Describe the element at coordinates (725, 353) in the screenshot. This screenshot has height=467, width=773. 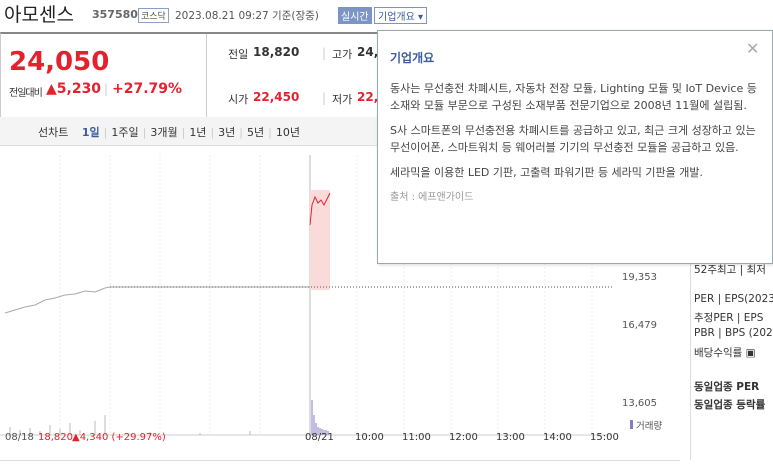
I see `side-item: 배당수익률 ▣` at that location.